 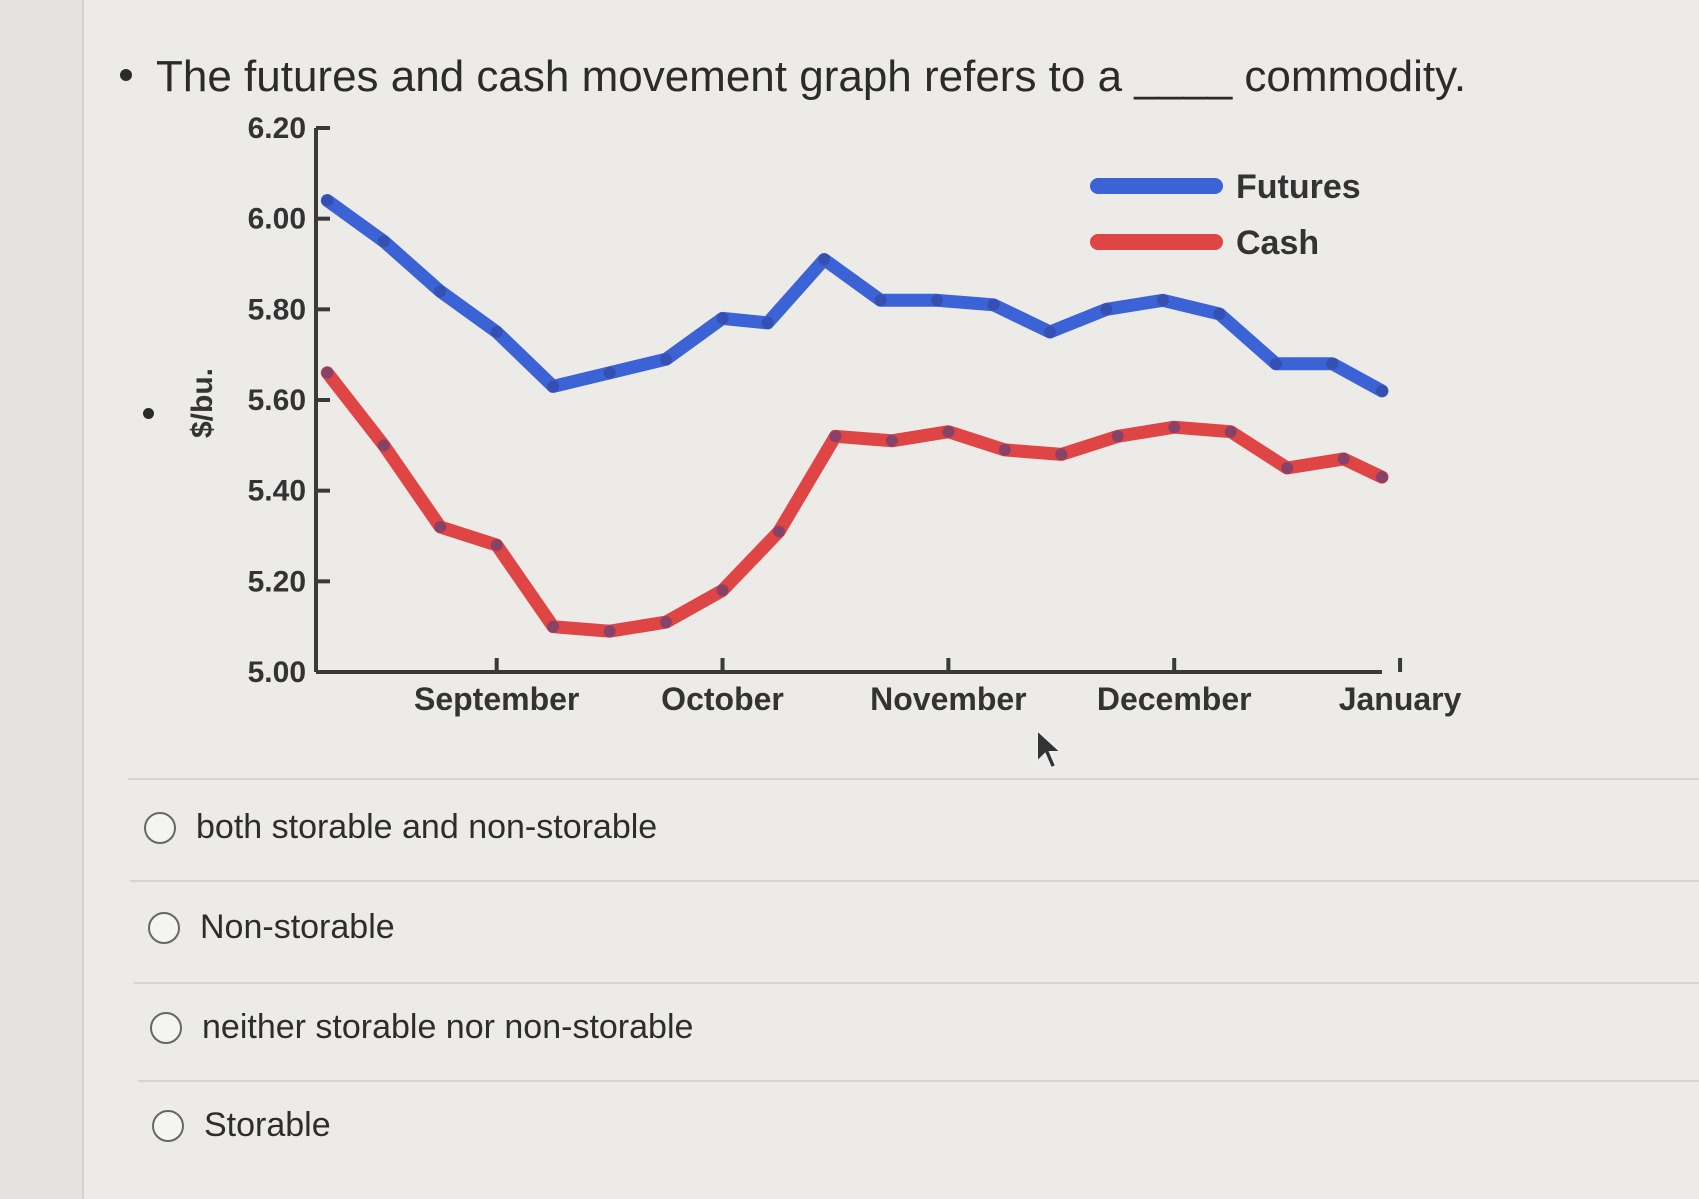 I want to click on chart-legend: Futures Cash, so click(x=1225, y=215).